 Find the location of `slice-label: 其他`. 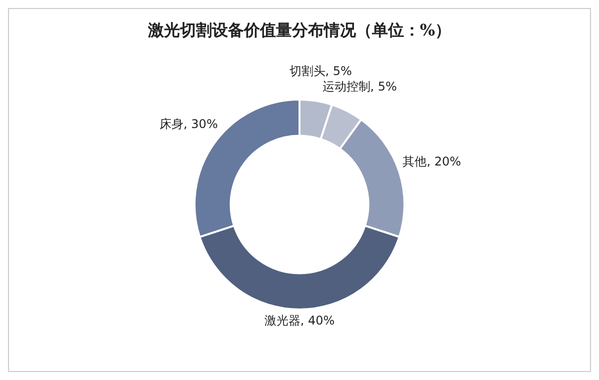

slice-label: 其他 is located at coordinates (414, 161).